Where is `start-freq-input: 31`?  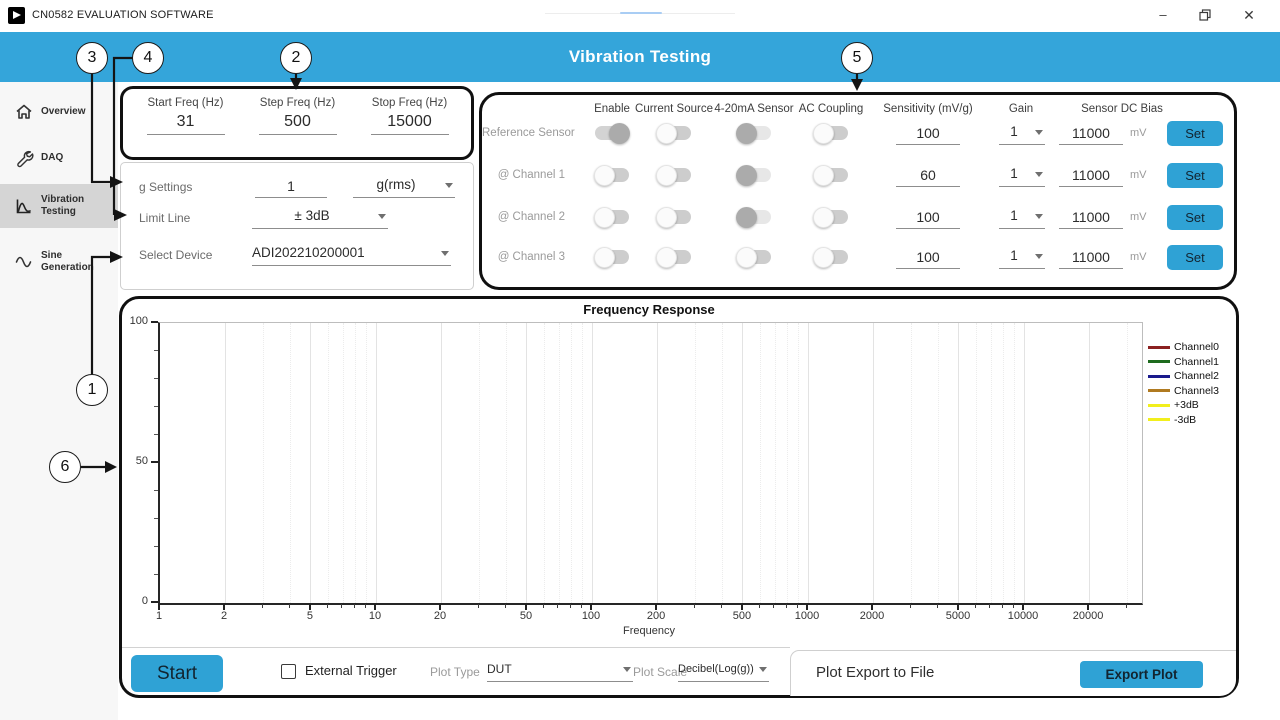 start-freq-input: 31 is located at coordinates (185, 124).